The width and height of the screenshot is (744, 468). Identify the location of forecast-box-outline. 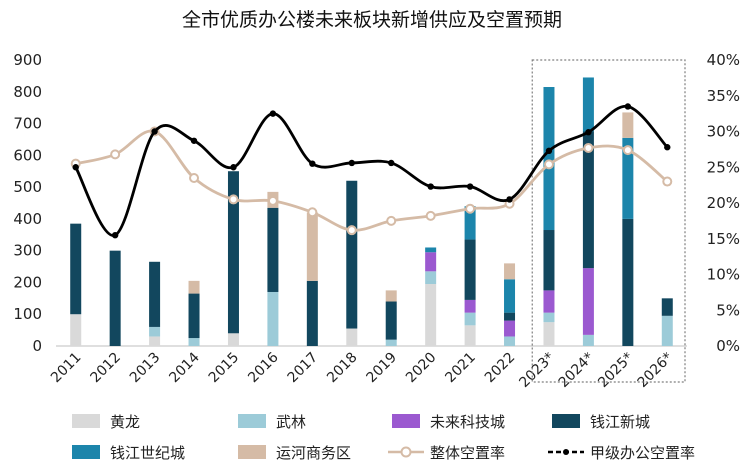
(608, 221).